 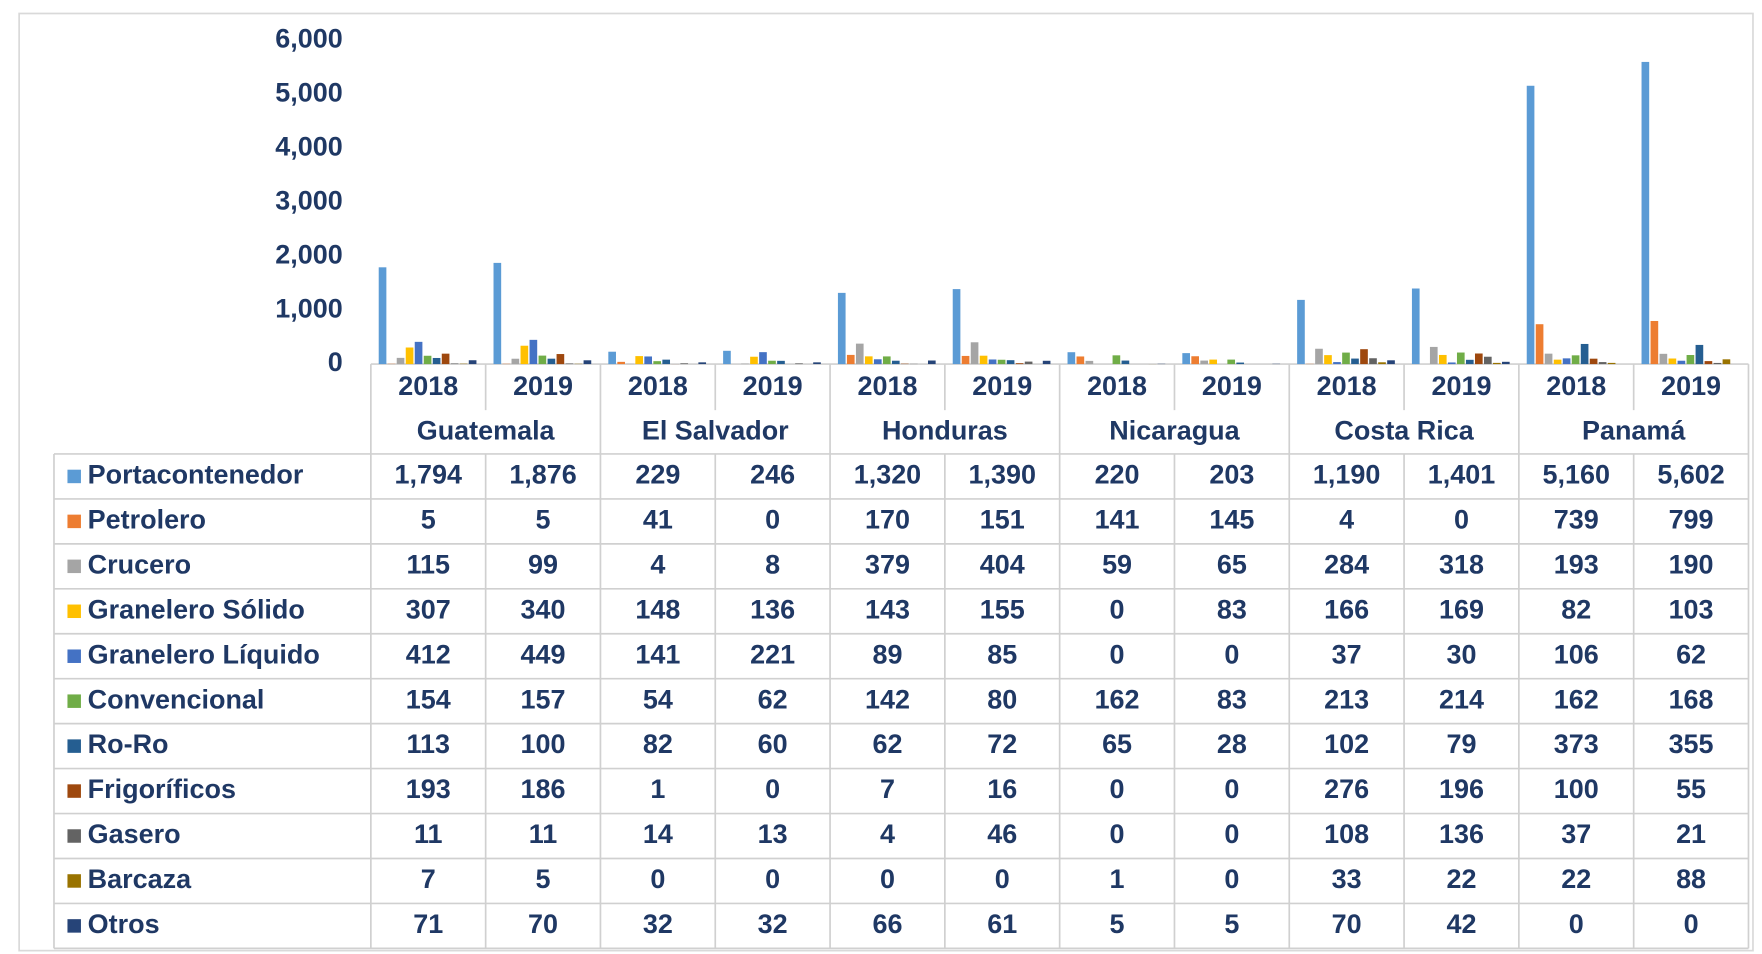 What do you see at coordinates (1576, 699) in the screenshot?
I see `table-cell: 162` at bounding box center [1576, 699].